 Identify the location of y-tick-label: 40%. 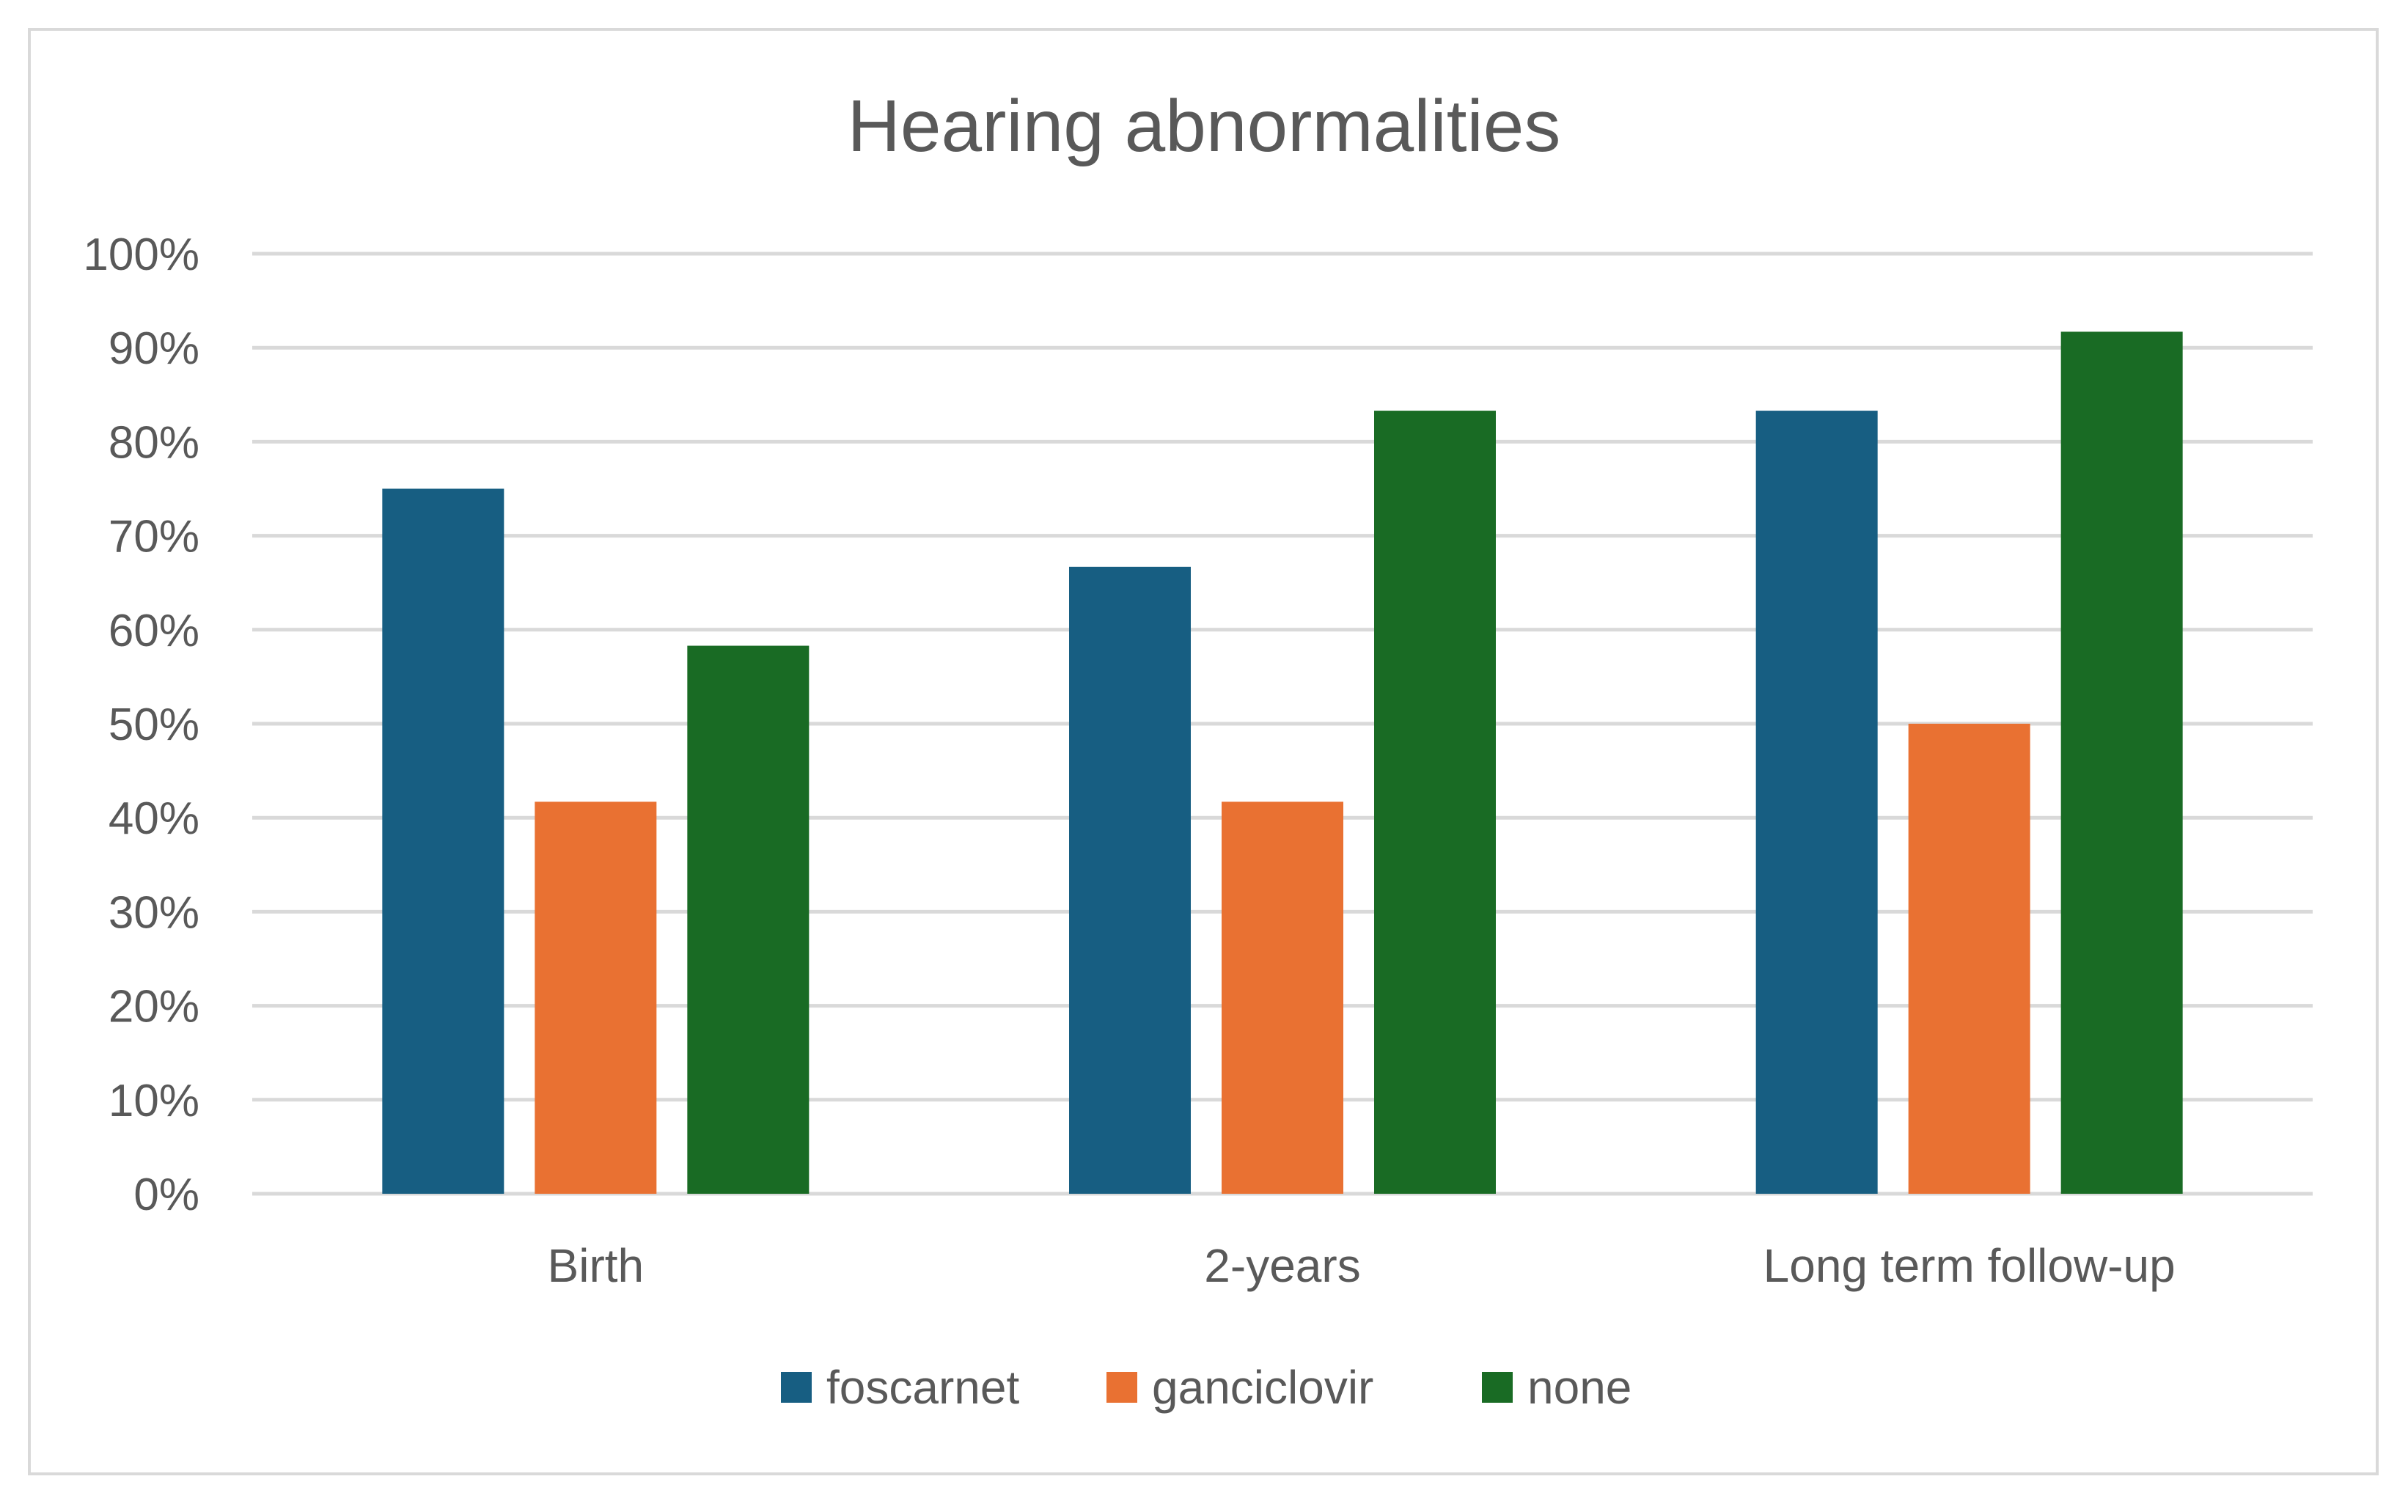
(154, 818).